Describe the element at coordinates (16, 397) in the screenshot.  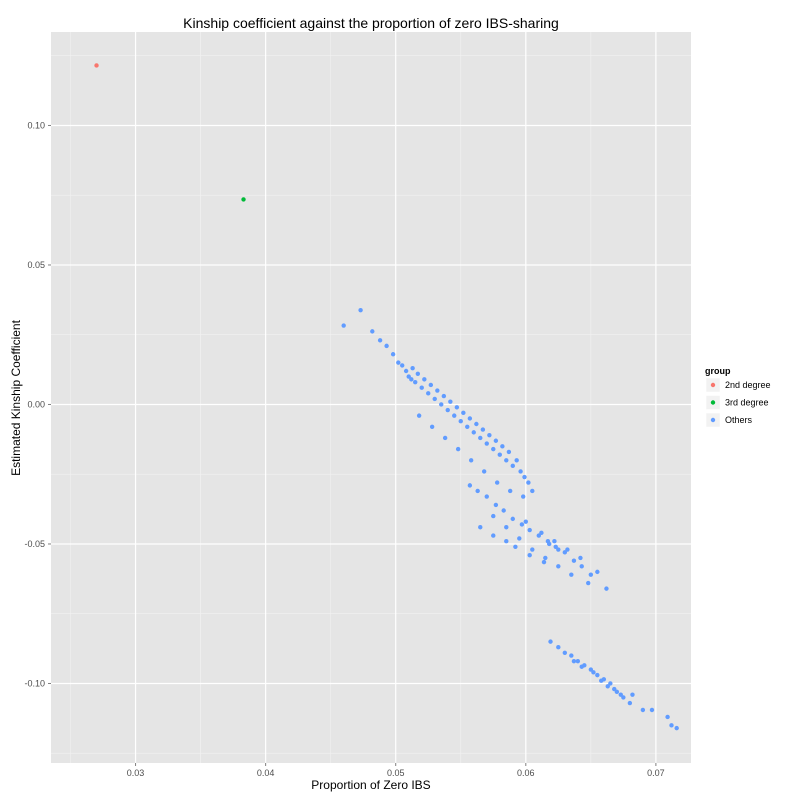
I see `y-axis-title: Estimated Kinship Coefficient` at that location.